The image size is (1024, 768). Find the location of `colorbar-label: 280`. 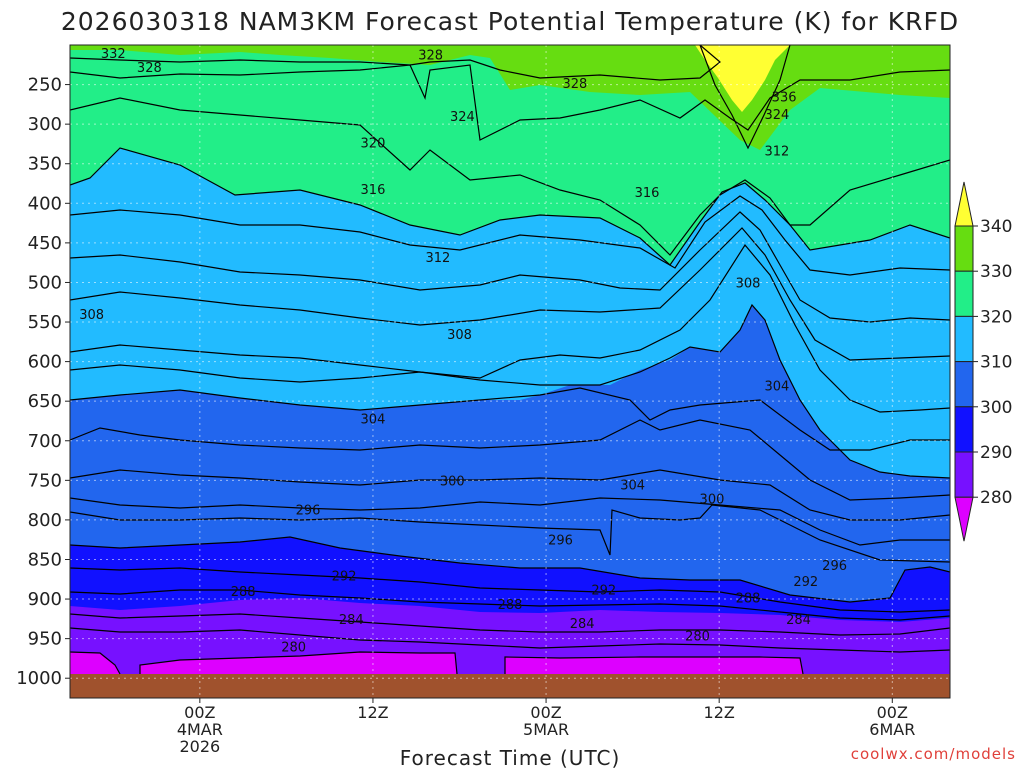

colorbar-label: 280 is located at coordinates (996, 498).